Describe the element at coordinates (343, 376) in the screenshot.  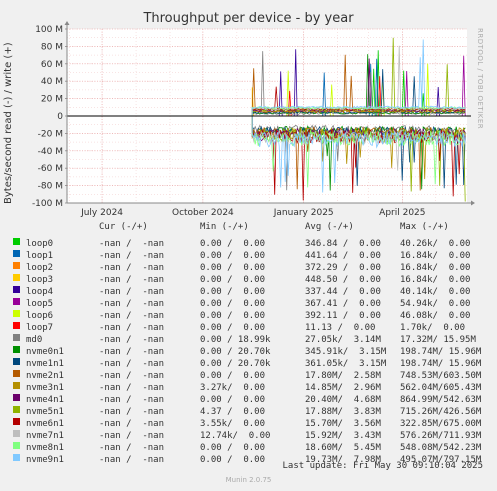
I see `legend-avg: 17.80M/ 2.58M` at that location.